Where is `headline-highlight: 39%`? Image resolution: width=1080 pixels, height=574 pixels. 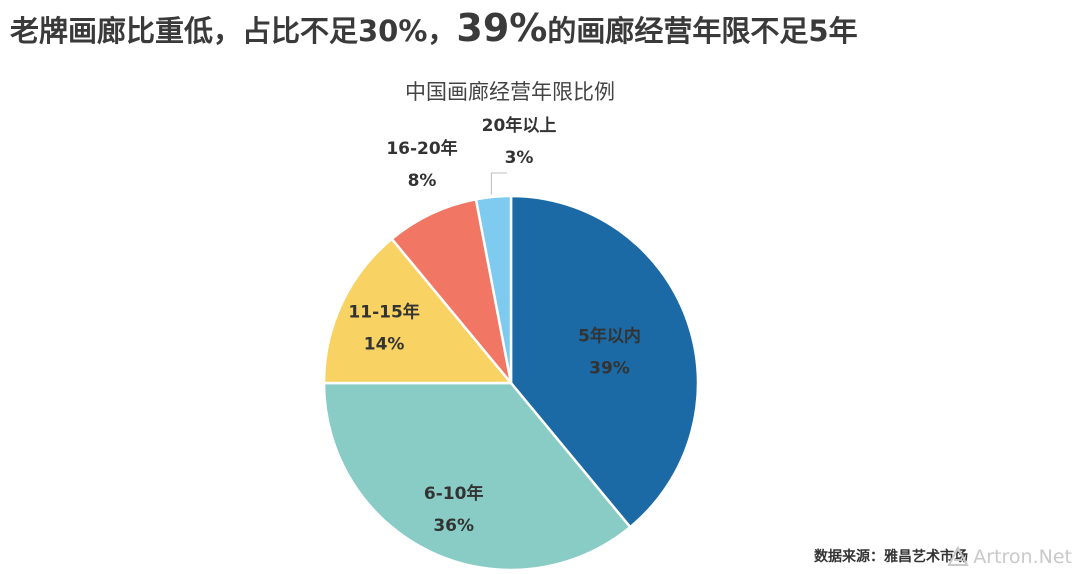 headline-highlight: 39% is located at coordinates (502, 28).